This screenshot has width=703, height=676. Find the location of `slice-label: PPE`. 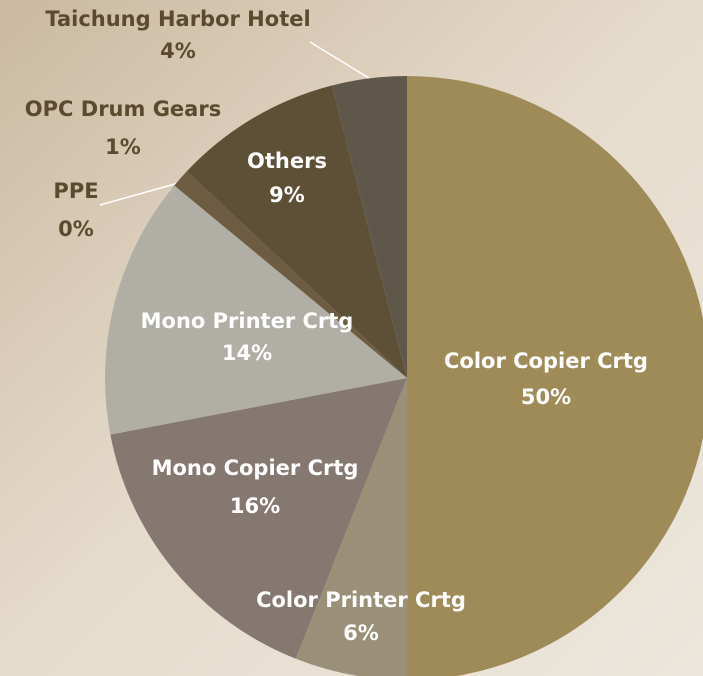

slice-label: PPE is located at coordinates (75, 191).